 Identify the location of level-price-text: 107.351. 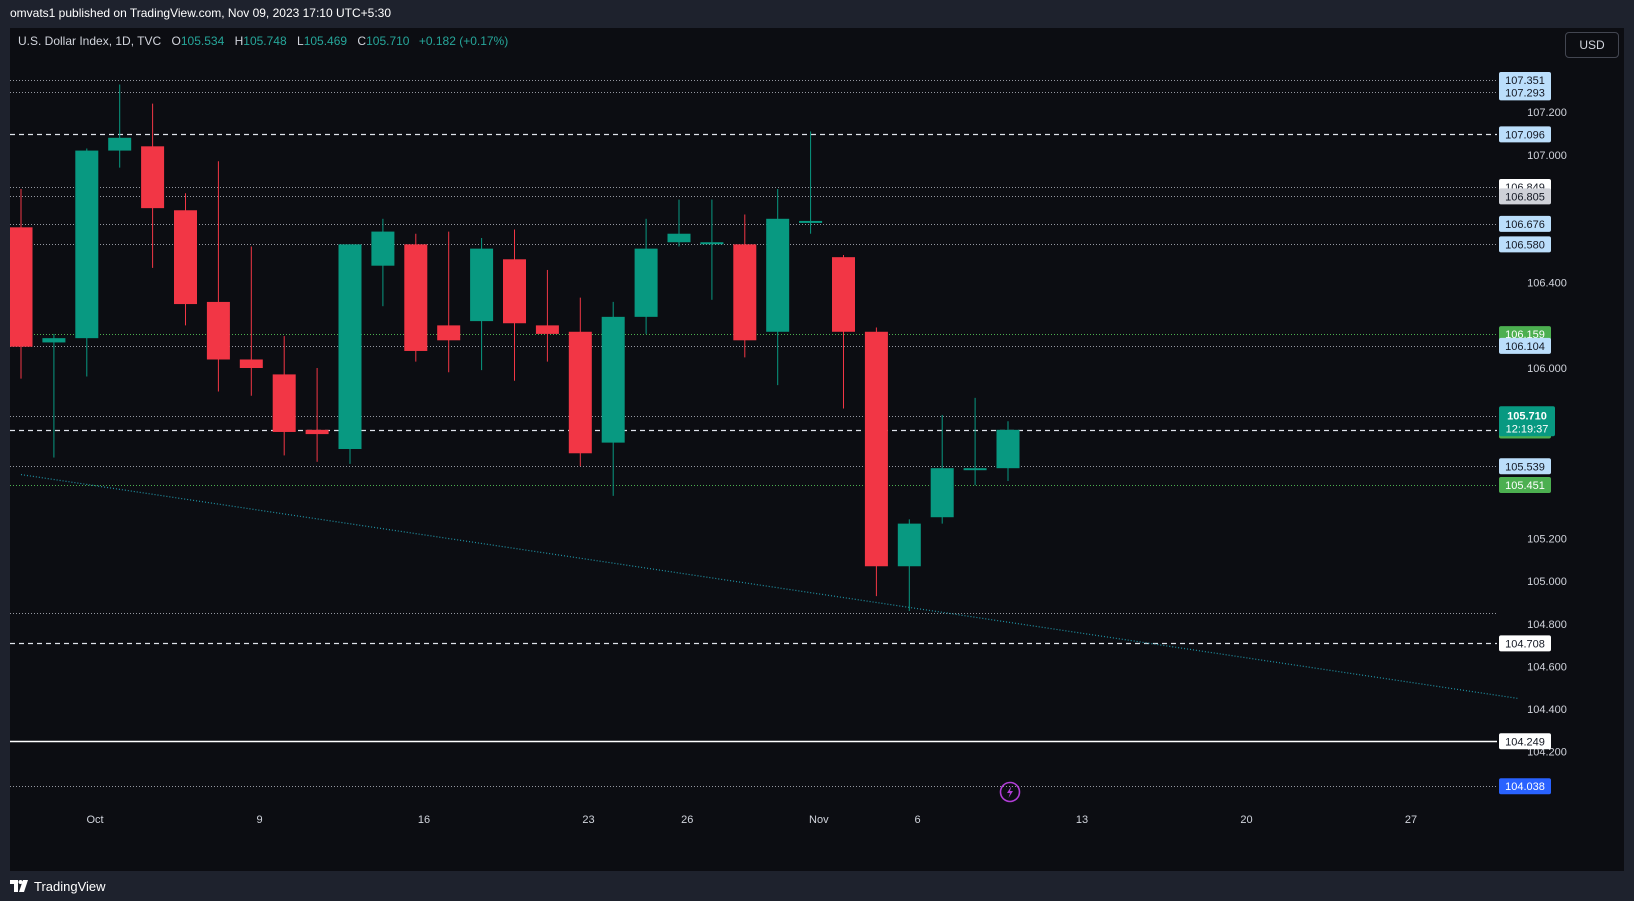
(1525, 81).